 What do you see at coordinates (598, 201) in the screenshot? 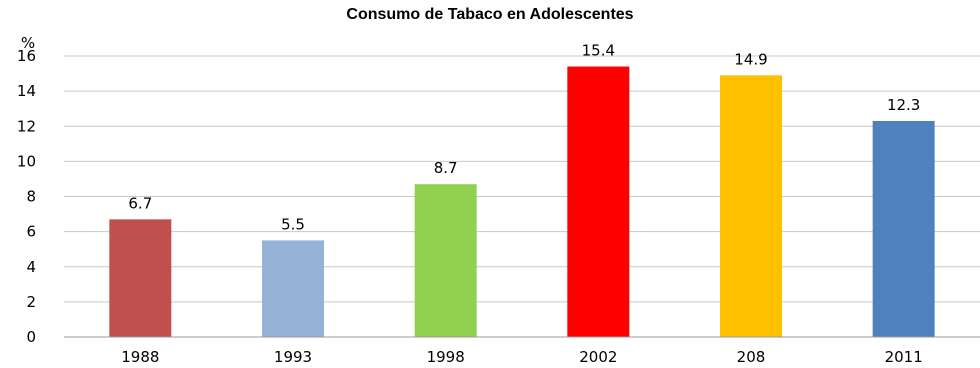
I see `bar-2002` at bounding box center [598, 201].